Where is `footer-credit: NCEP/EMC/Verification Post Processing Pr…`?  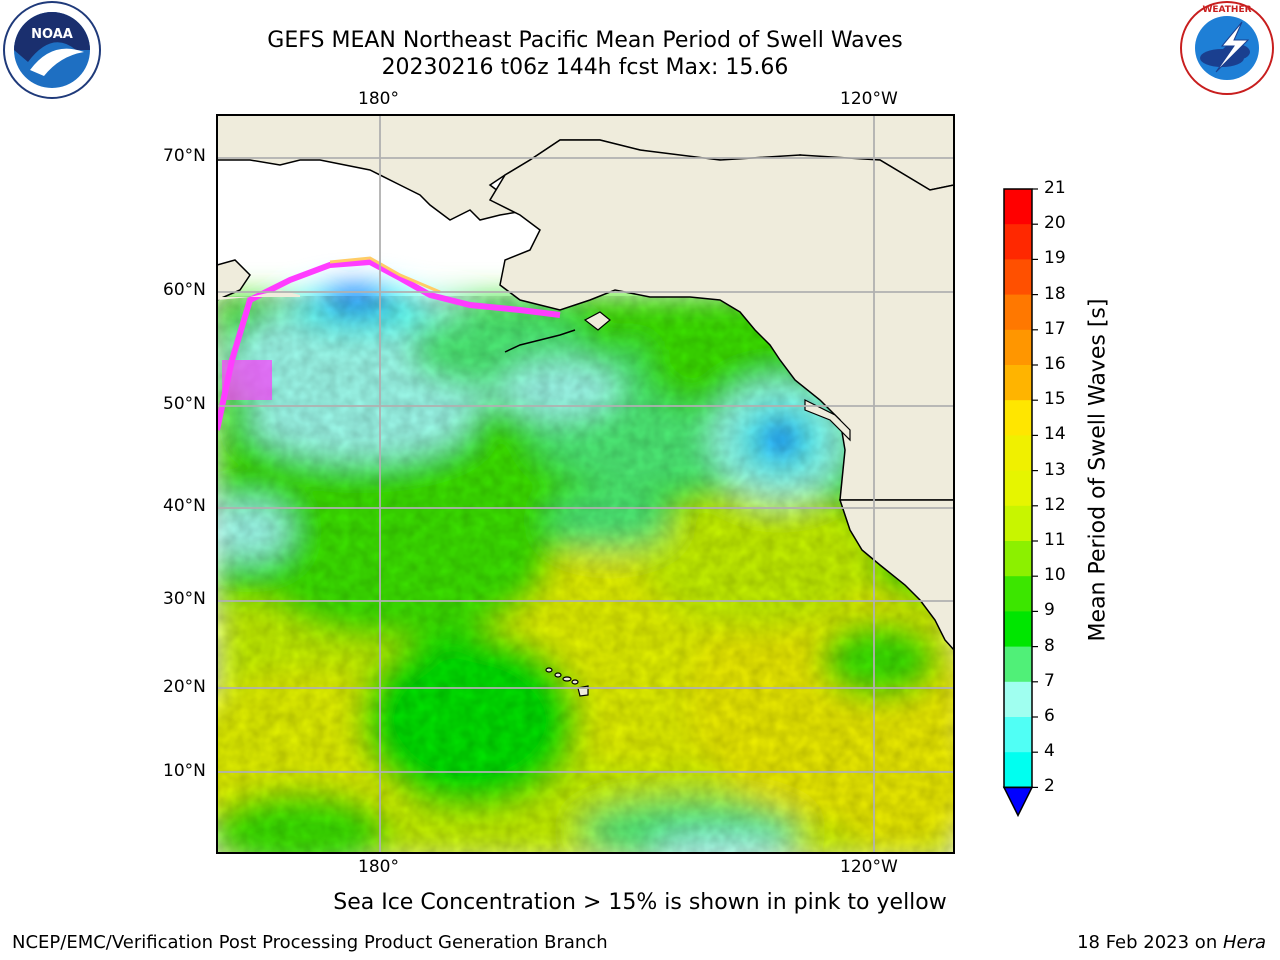
footer-credit: NCEP/EMC/Verification Post Processing Pr… is located at coordinates (310, 942).